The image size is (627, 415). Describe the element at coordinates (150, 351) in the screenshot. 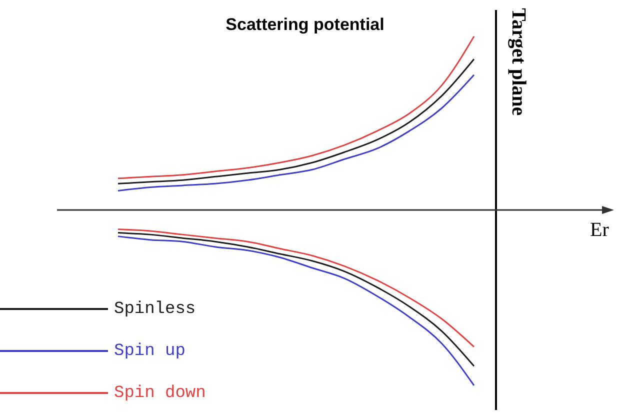

I see `text: Spin up` at that location.